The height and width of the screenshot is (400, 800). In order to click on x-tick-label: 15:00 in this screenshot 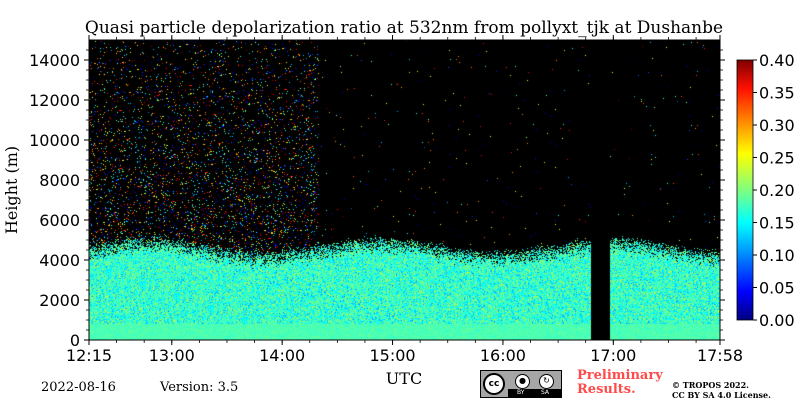, I will do `click(392, 355)`.